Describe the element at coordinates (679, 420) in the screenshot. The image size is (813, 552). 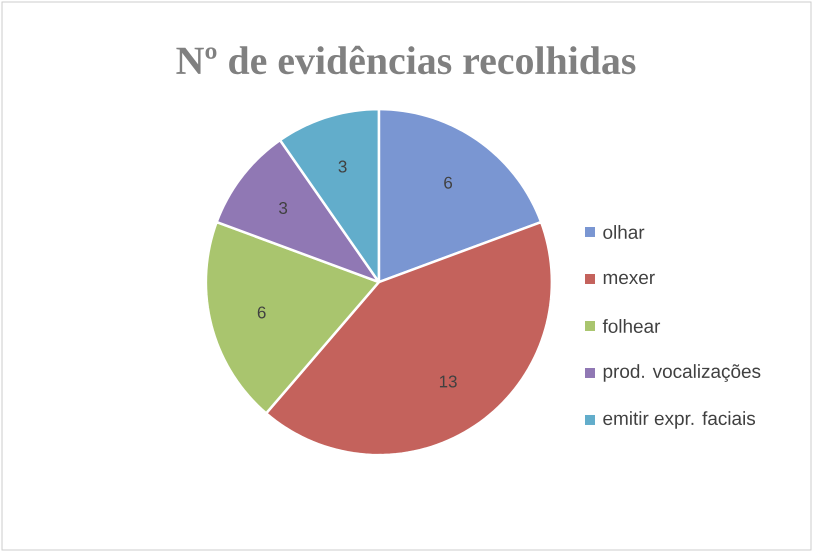
I see `legend-label: emitir expr. faciais` at that location.